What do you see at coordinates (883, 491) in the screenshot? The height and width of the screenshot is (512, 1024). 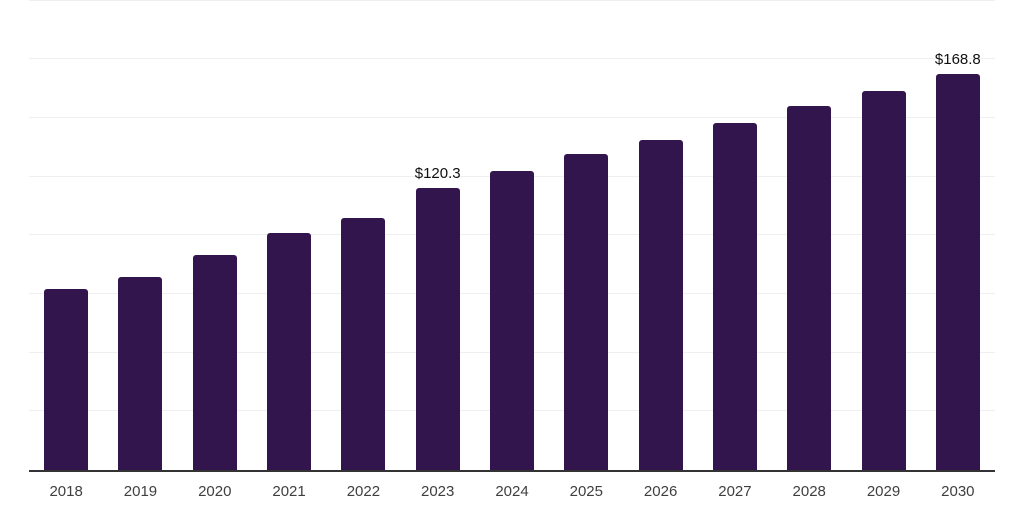 I see `x-tick-label-2029: 2029` at bounding box center [883, 491].